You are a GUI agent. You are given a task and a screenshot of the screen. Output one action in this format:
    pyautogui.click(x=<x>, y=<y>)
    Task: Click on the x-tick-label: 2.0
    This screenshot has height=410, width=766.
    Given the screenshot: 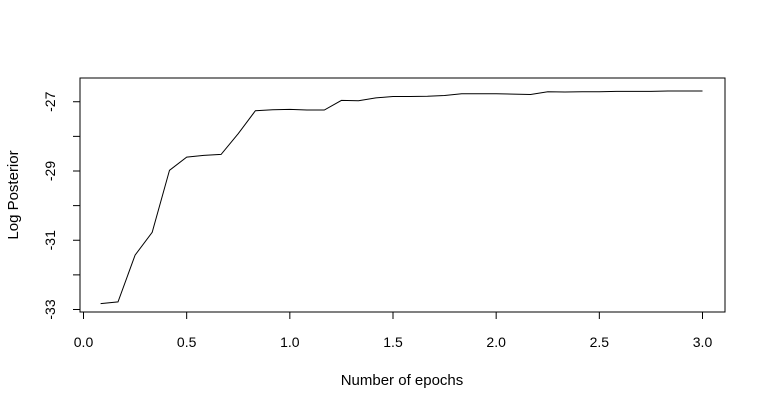 What is the action you would take?
    pyautogui.click(x=496, y=342)
    